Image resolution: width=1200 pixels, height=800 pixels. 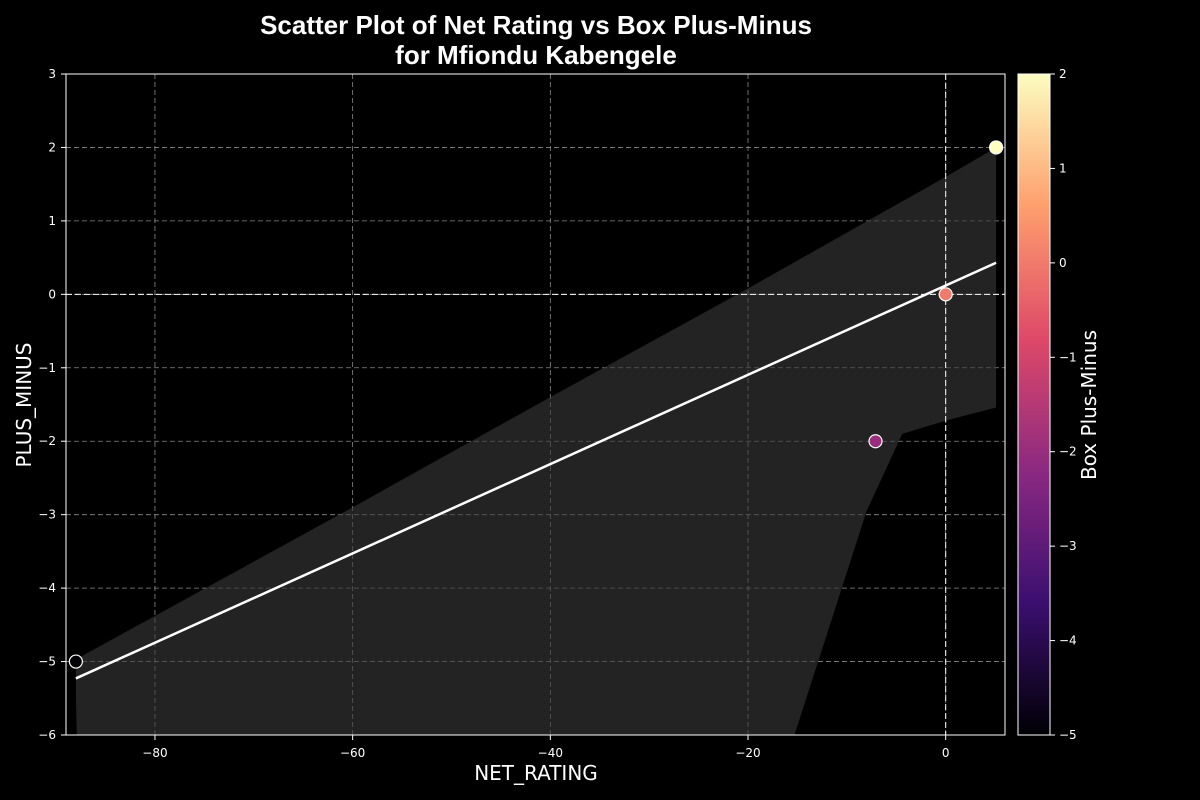 What do you see at coordinates (52, 294) in the screenshot?
I see `y-tick-label: 0` at bounding box center [52, 294].